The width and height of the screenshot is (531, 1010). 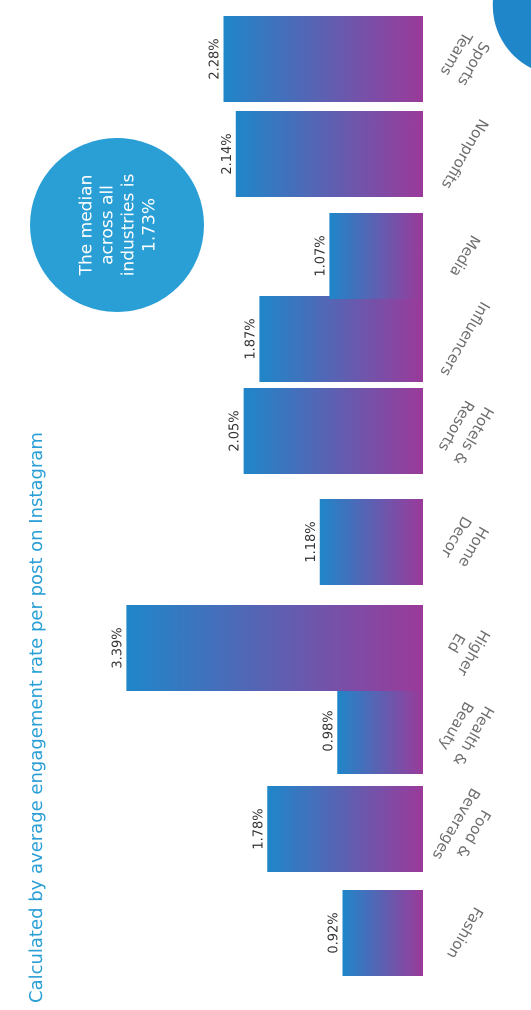 I want to click on median-circle, so click(x=117, y=225).